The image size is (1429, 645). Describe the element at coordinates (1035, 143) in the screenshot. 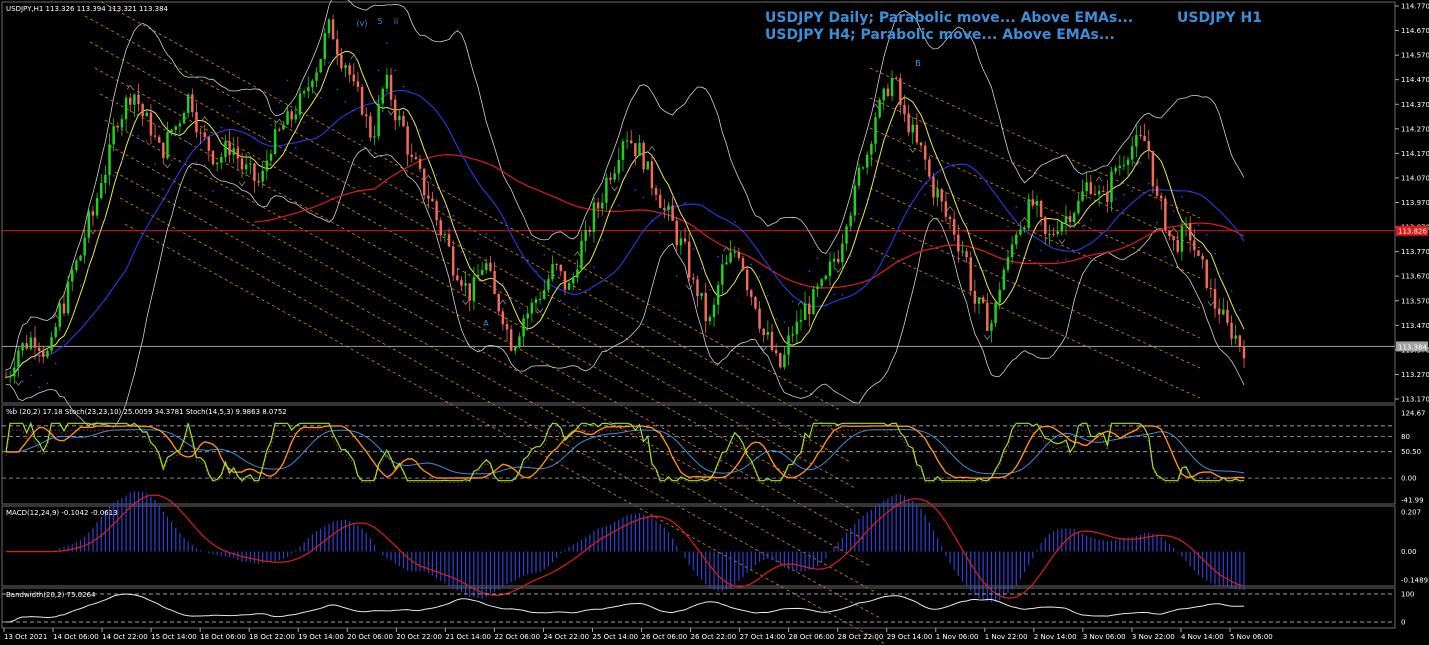

I see `trend-channel-line` at that location.